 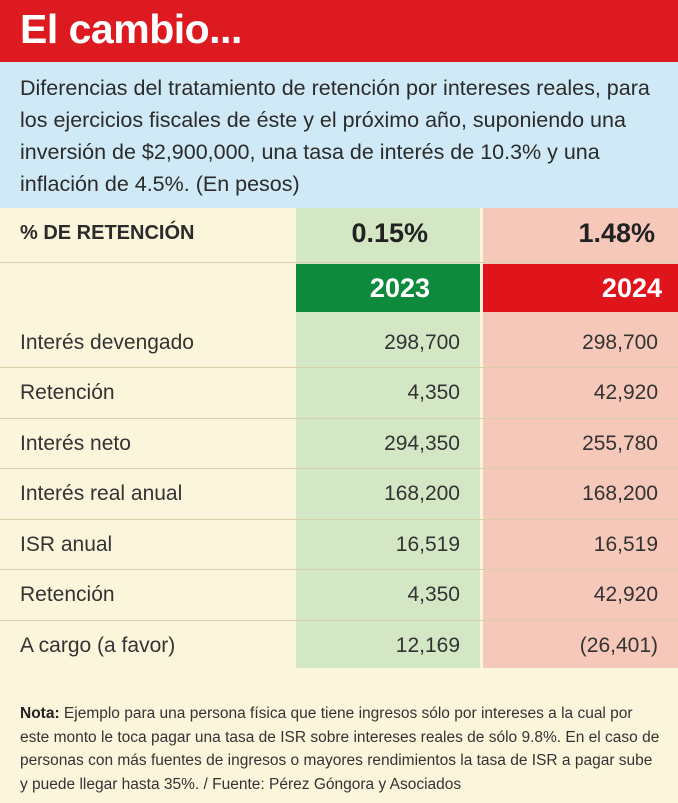 I want to click on row-label: Interés real anual, so click(x=101, y=493).